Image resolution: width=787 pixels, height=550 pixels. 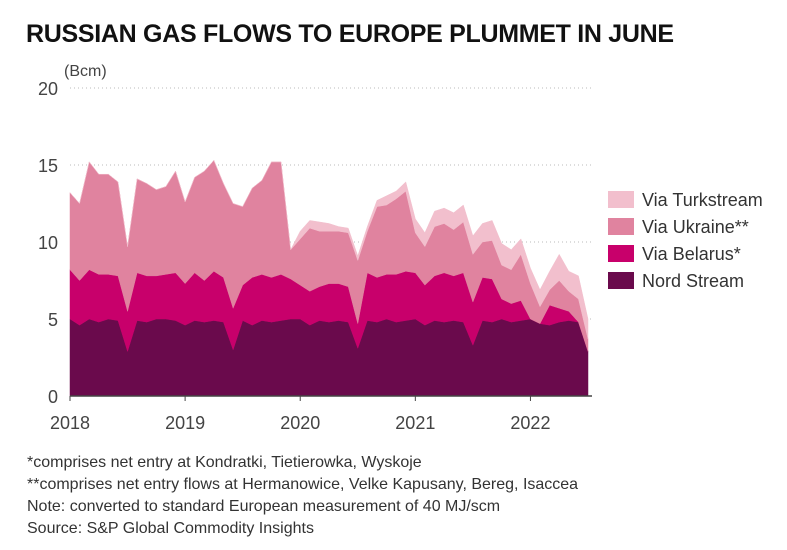 I want to click on y-tick-label: 0, so click(x=53, y=397).